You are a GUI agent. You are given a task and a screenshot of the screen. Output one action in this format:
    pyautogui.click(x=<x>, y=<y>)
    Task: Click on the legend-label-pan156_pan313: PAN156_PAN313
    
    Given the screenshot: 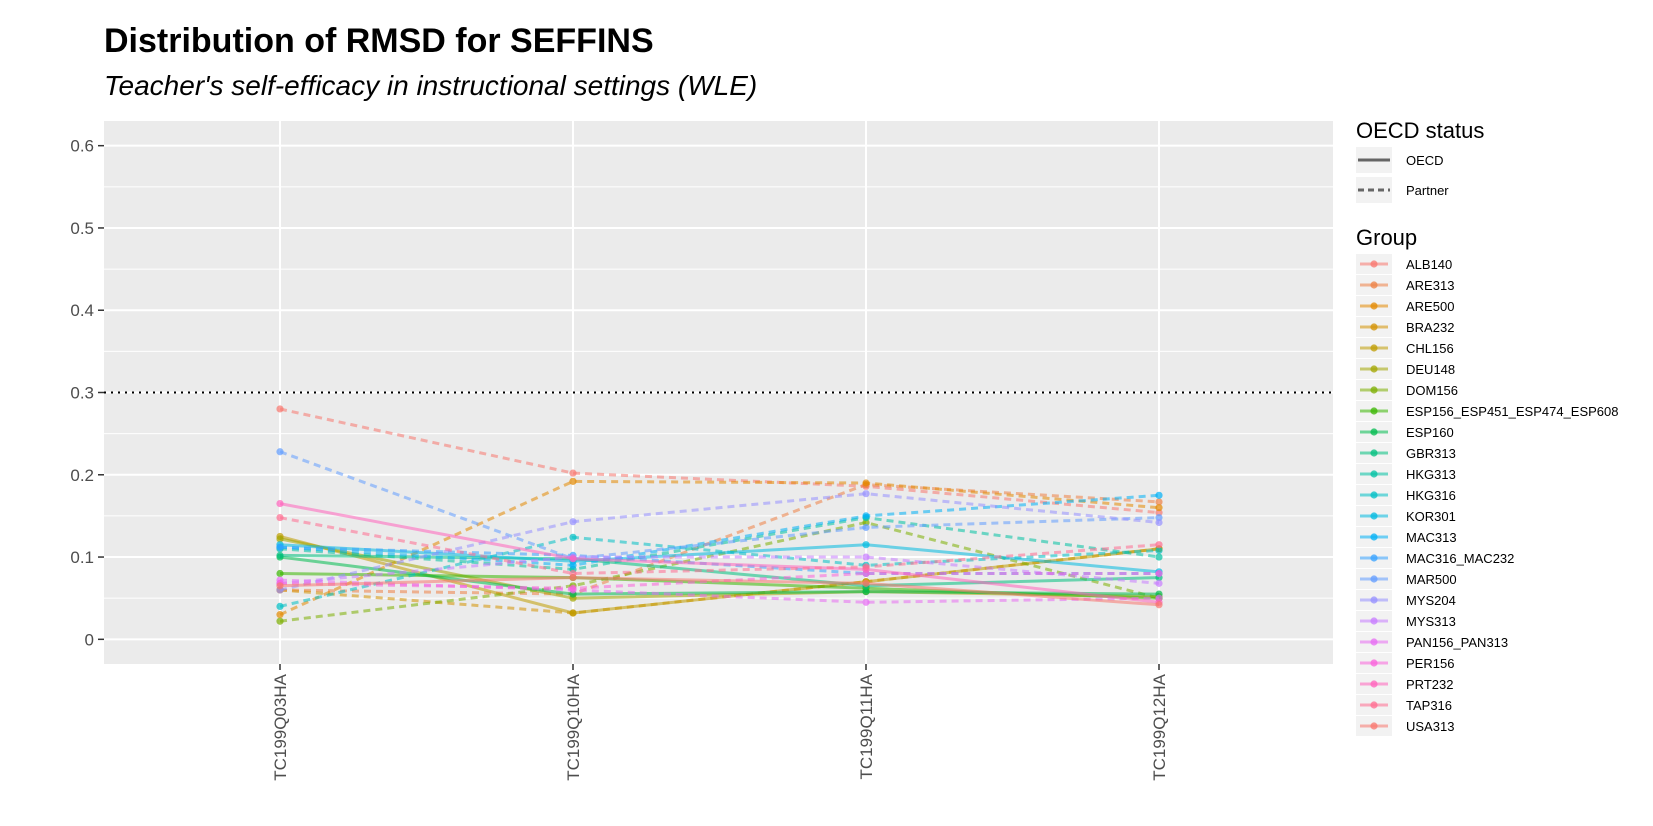 What is the action you would take?
    pyautogui.click(x=1457, y=642)
    